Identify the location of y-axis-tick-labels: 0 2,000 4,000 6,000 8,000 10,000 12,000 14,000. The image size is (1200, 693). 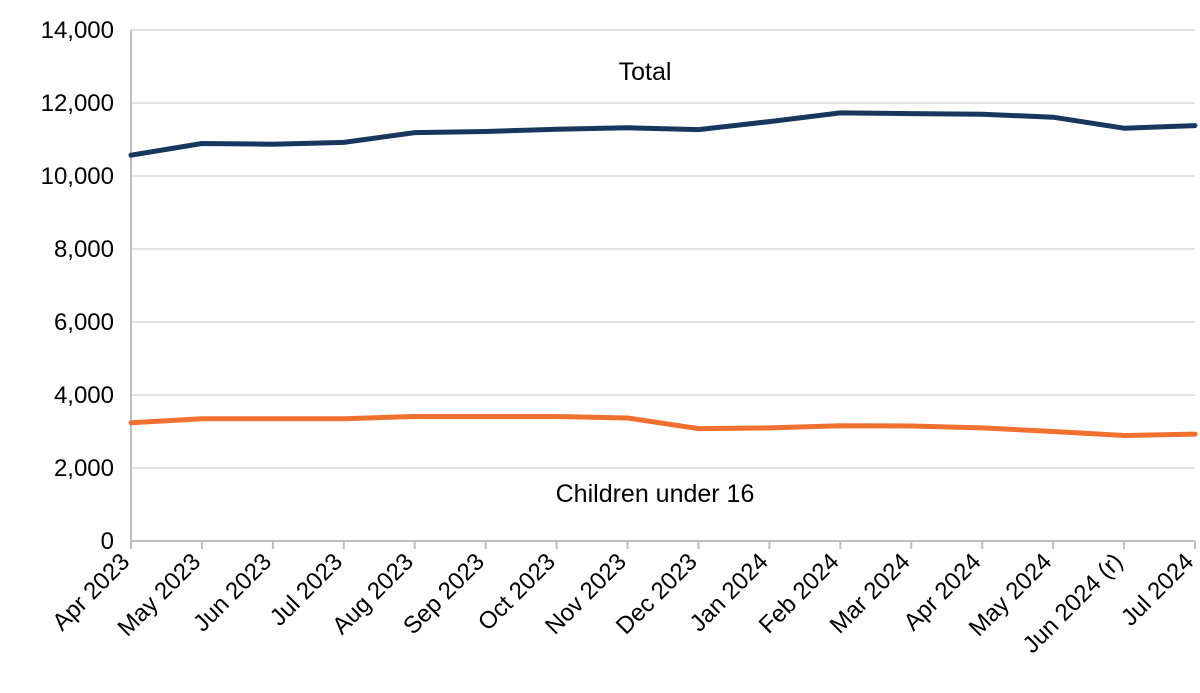
(77, 286).